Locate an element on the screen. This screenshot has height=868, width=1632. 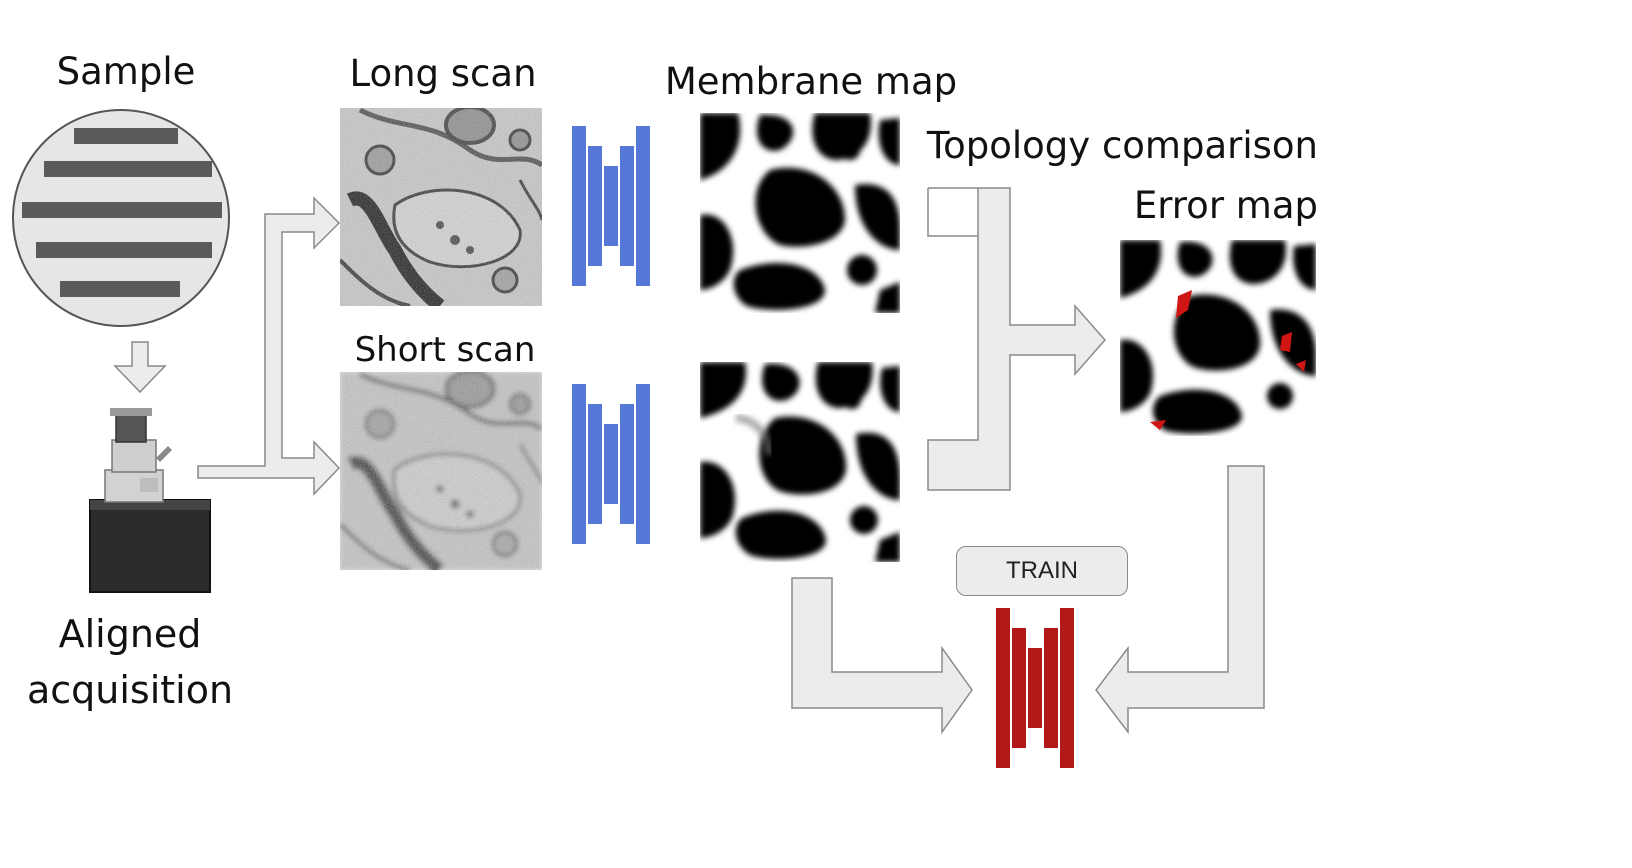
membrane-map-label: Membrane map is located at coordinates (811, 81).